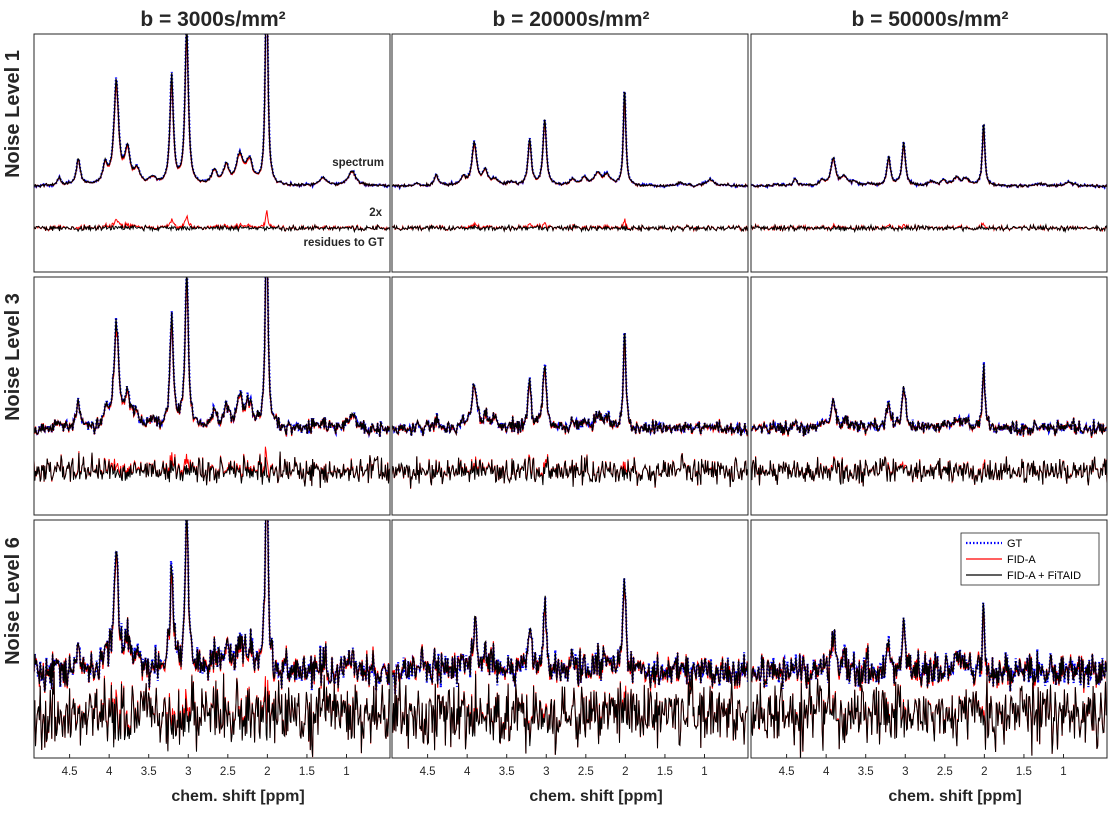  Describe the element at coordinates (237, 796) in the screenshot. I see `x-axis-label-1: chem. shift [ppm]` at that location.